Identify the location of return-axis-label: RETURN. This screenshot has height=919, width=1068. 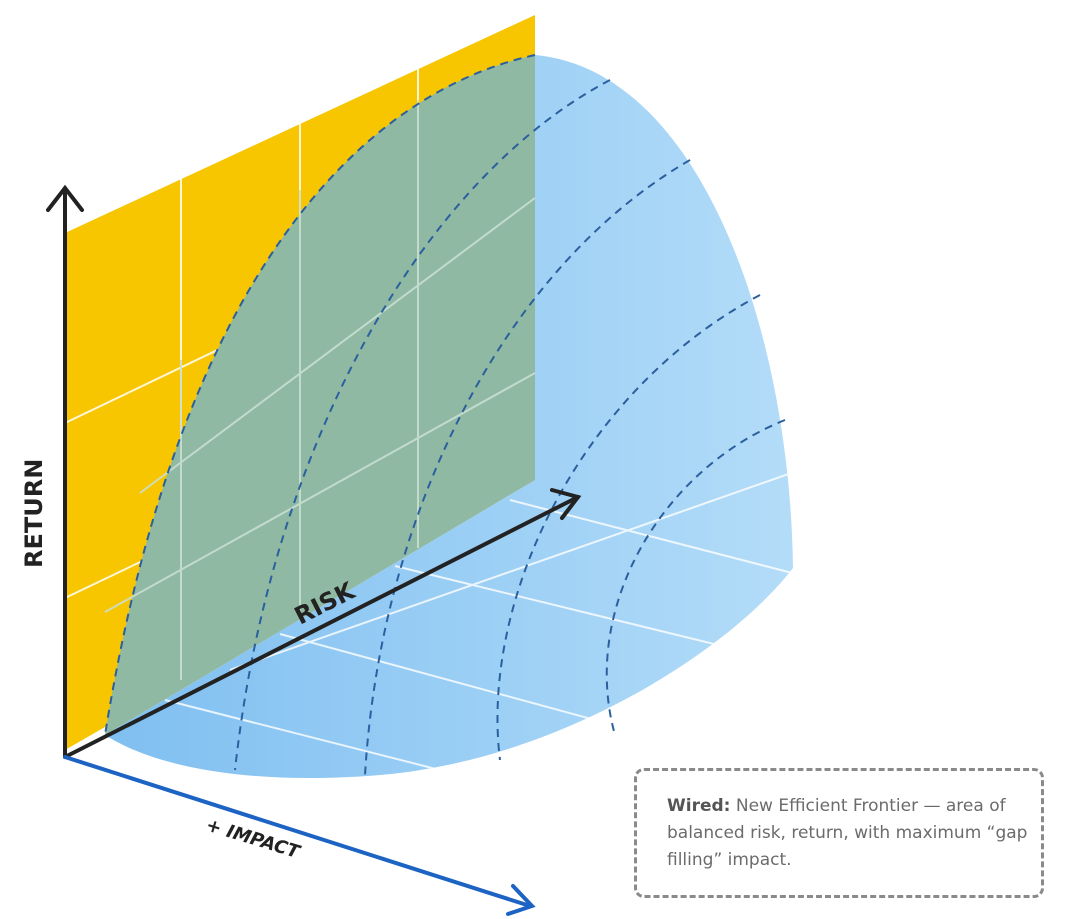
(34, 513).